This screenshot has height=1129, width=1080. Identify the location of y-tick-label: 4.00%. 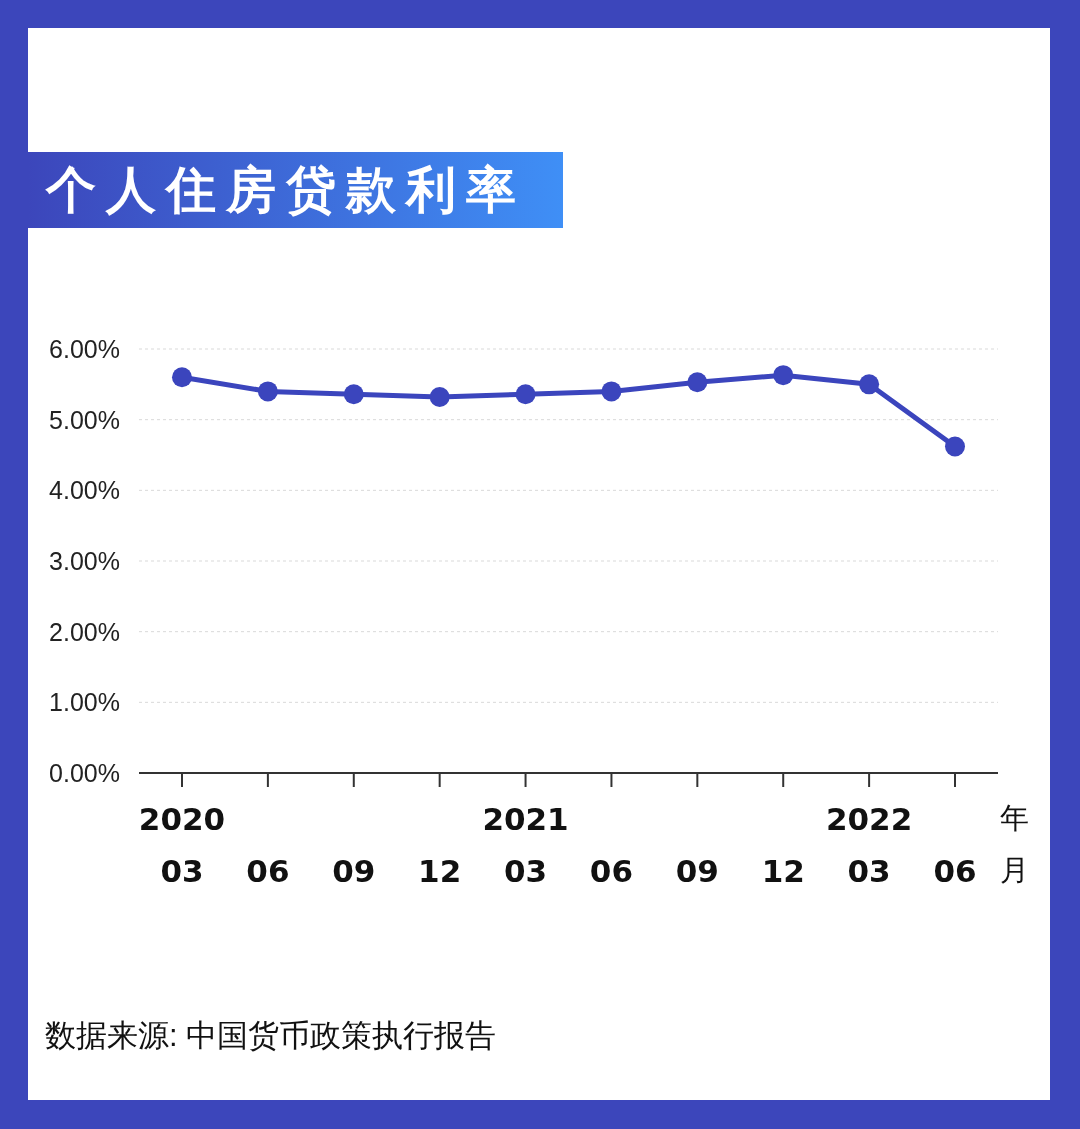
(84, 490).